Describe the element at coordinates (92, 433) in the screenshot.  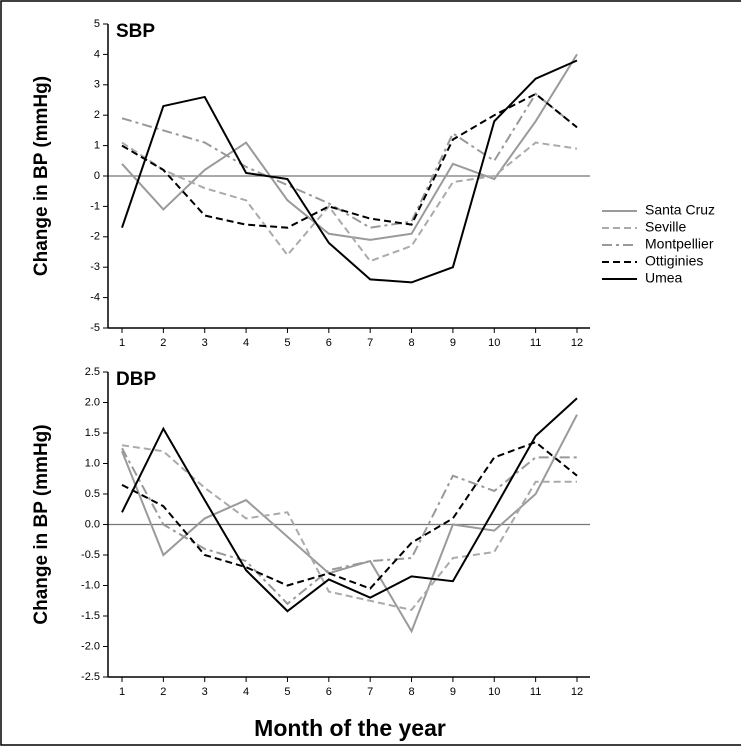
I see `y-tick-label: 1.5` at that location.